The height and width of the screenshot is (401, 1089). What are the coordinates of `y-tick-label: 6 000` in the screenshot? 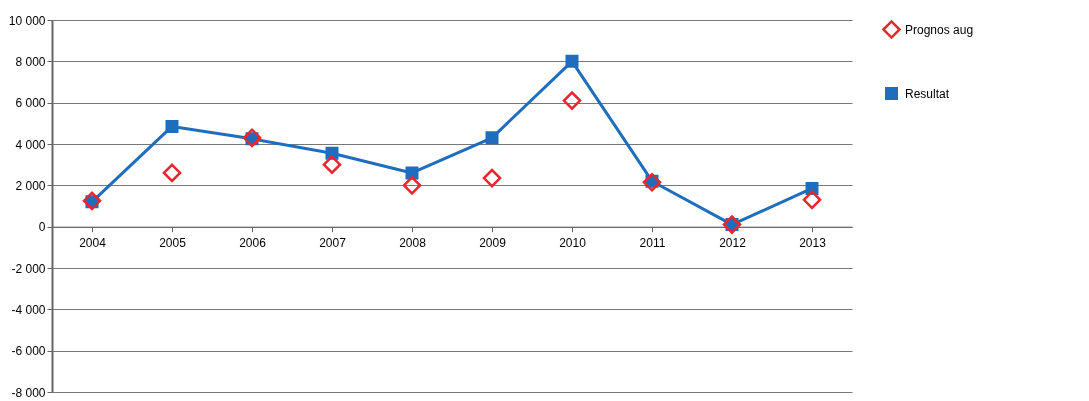 It's located at (30, 103).